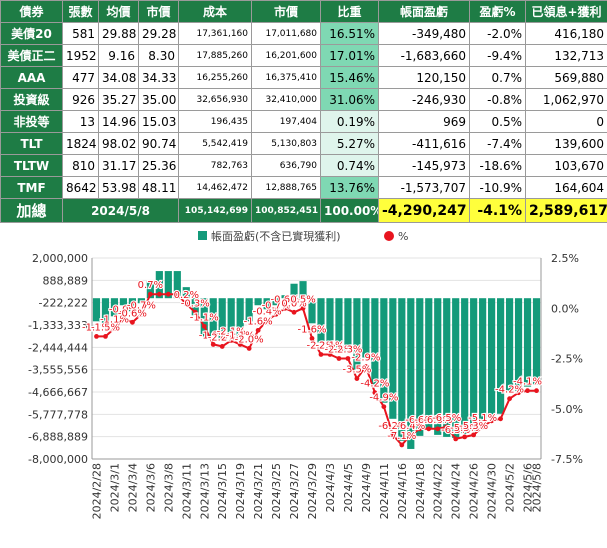  I want to click on cell-pct: 0.7%, so click(497, 77).